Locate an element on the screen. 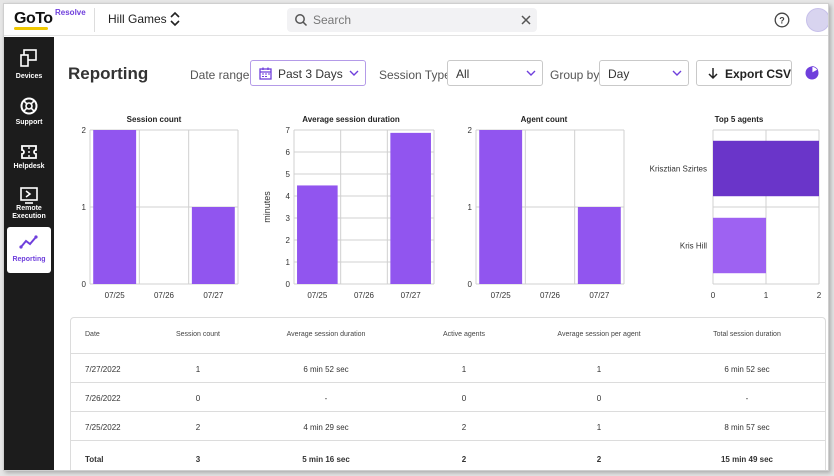 This screenshot has height=476, width=834. sidebar-item-label: Devices is located at coordinates (29, 76).